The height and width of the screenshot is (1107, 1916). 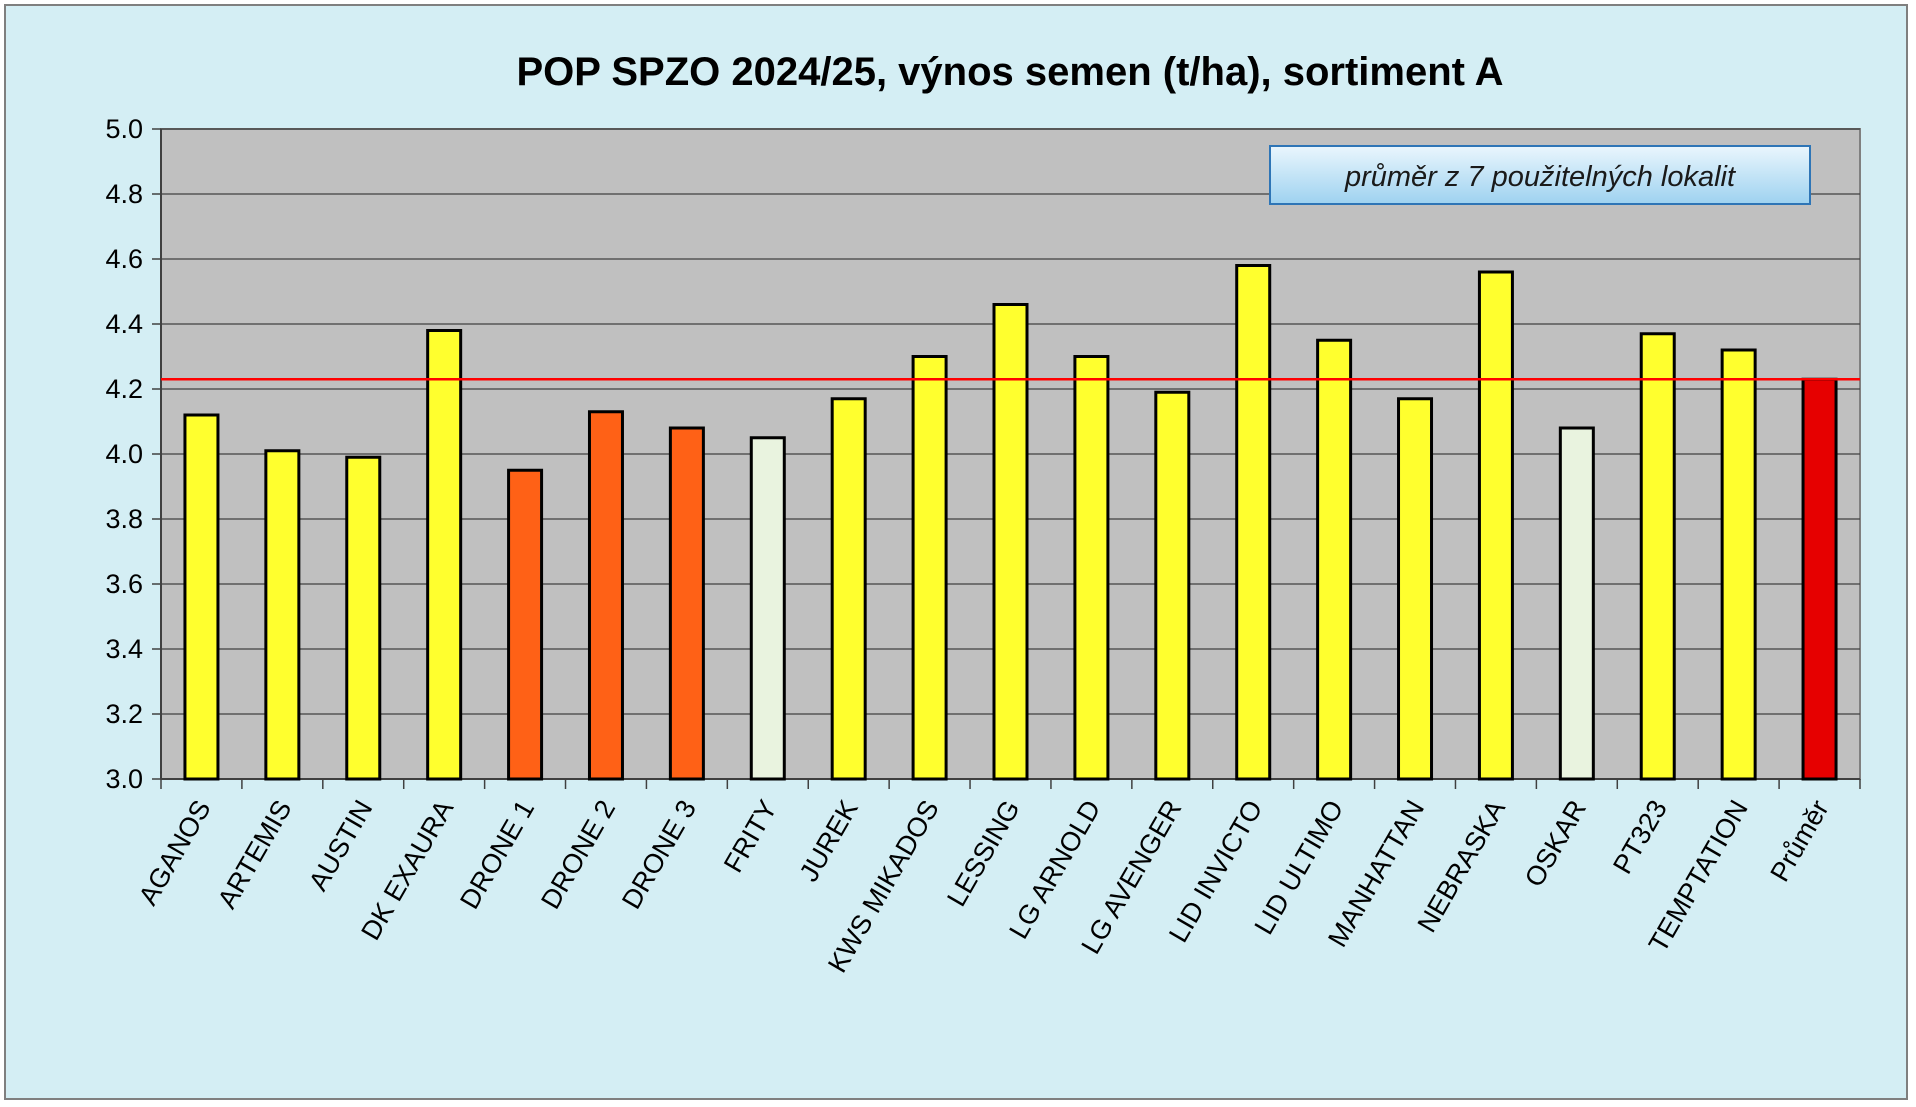 What do you see at coordinates (340, 845) in the screenshot?
I see `x-tick-label: AUSTIN` at bounding box center [340, 845].